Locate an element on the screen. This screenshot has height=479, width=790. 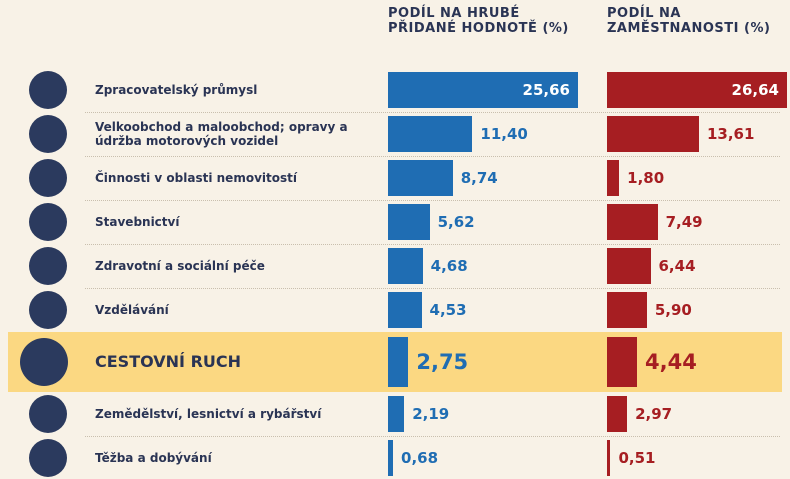
value-label: 4,68 is located at coordinates (449, 266).